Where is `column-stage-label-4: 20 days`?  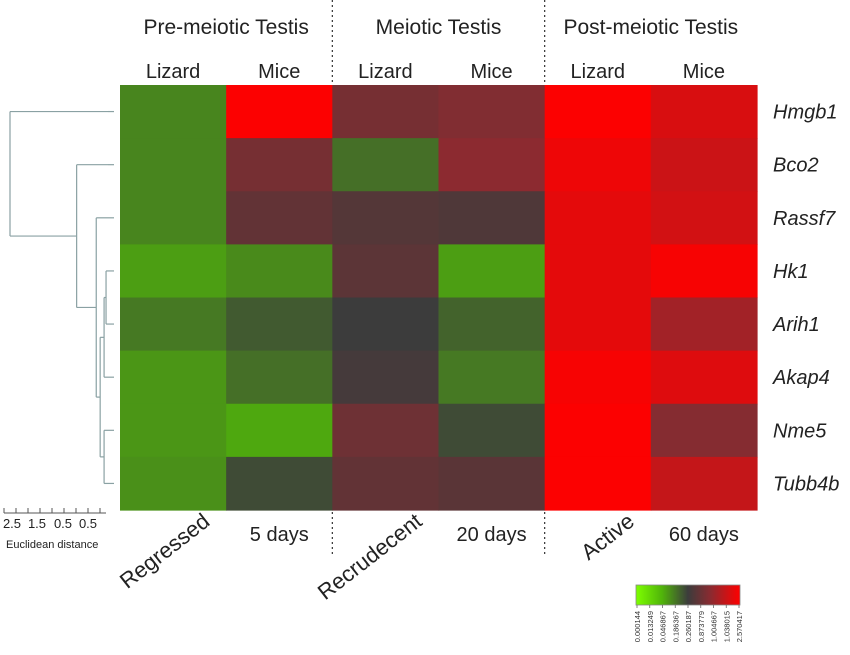
column-stage-label-4: 20 days is located at coordinates (492, 535).